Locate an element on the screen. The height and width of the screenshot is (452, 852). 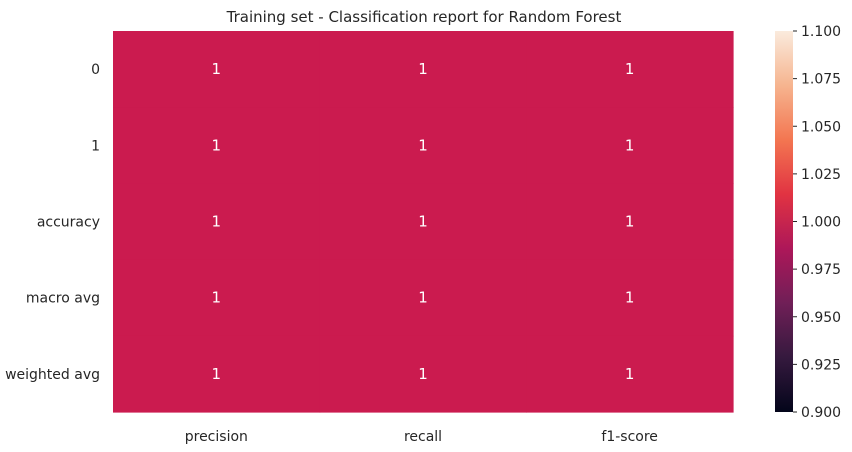
colorbar-tick-label: 0.900 is located at coordinates (821, 413).